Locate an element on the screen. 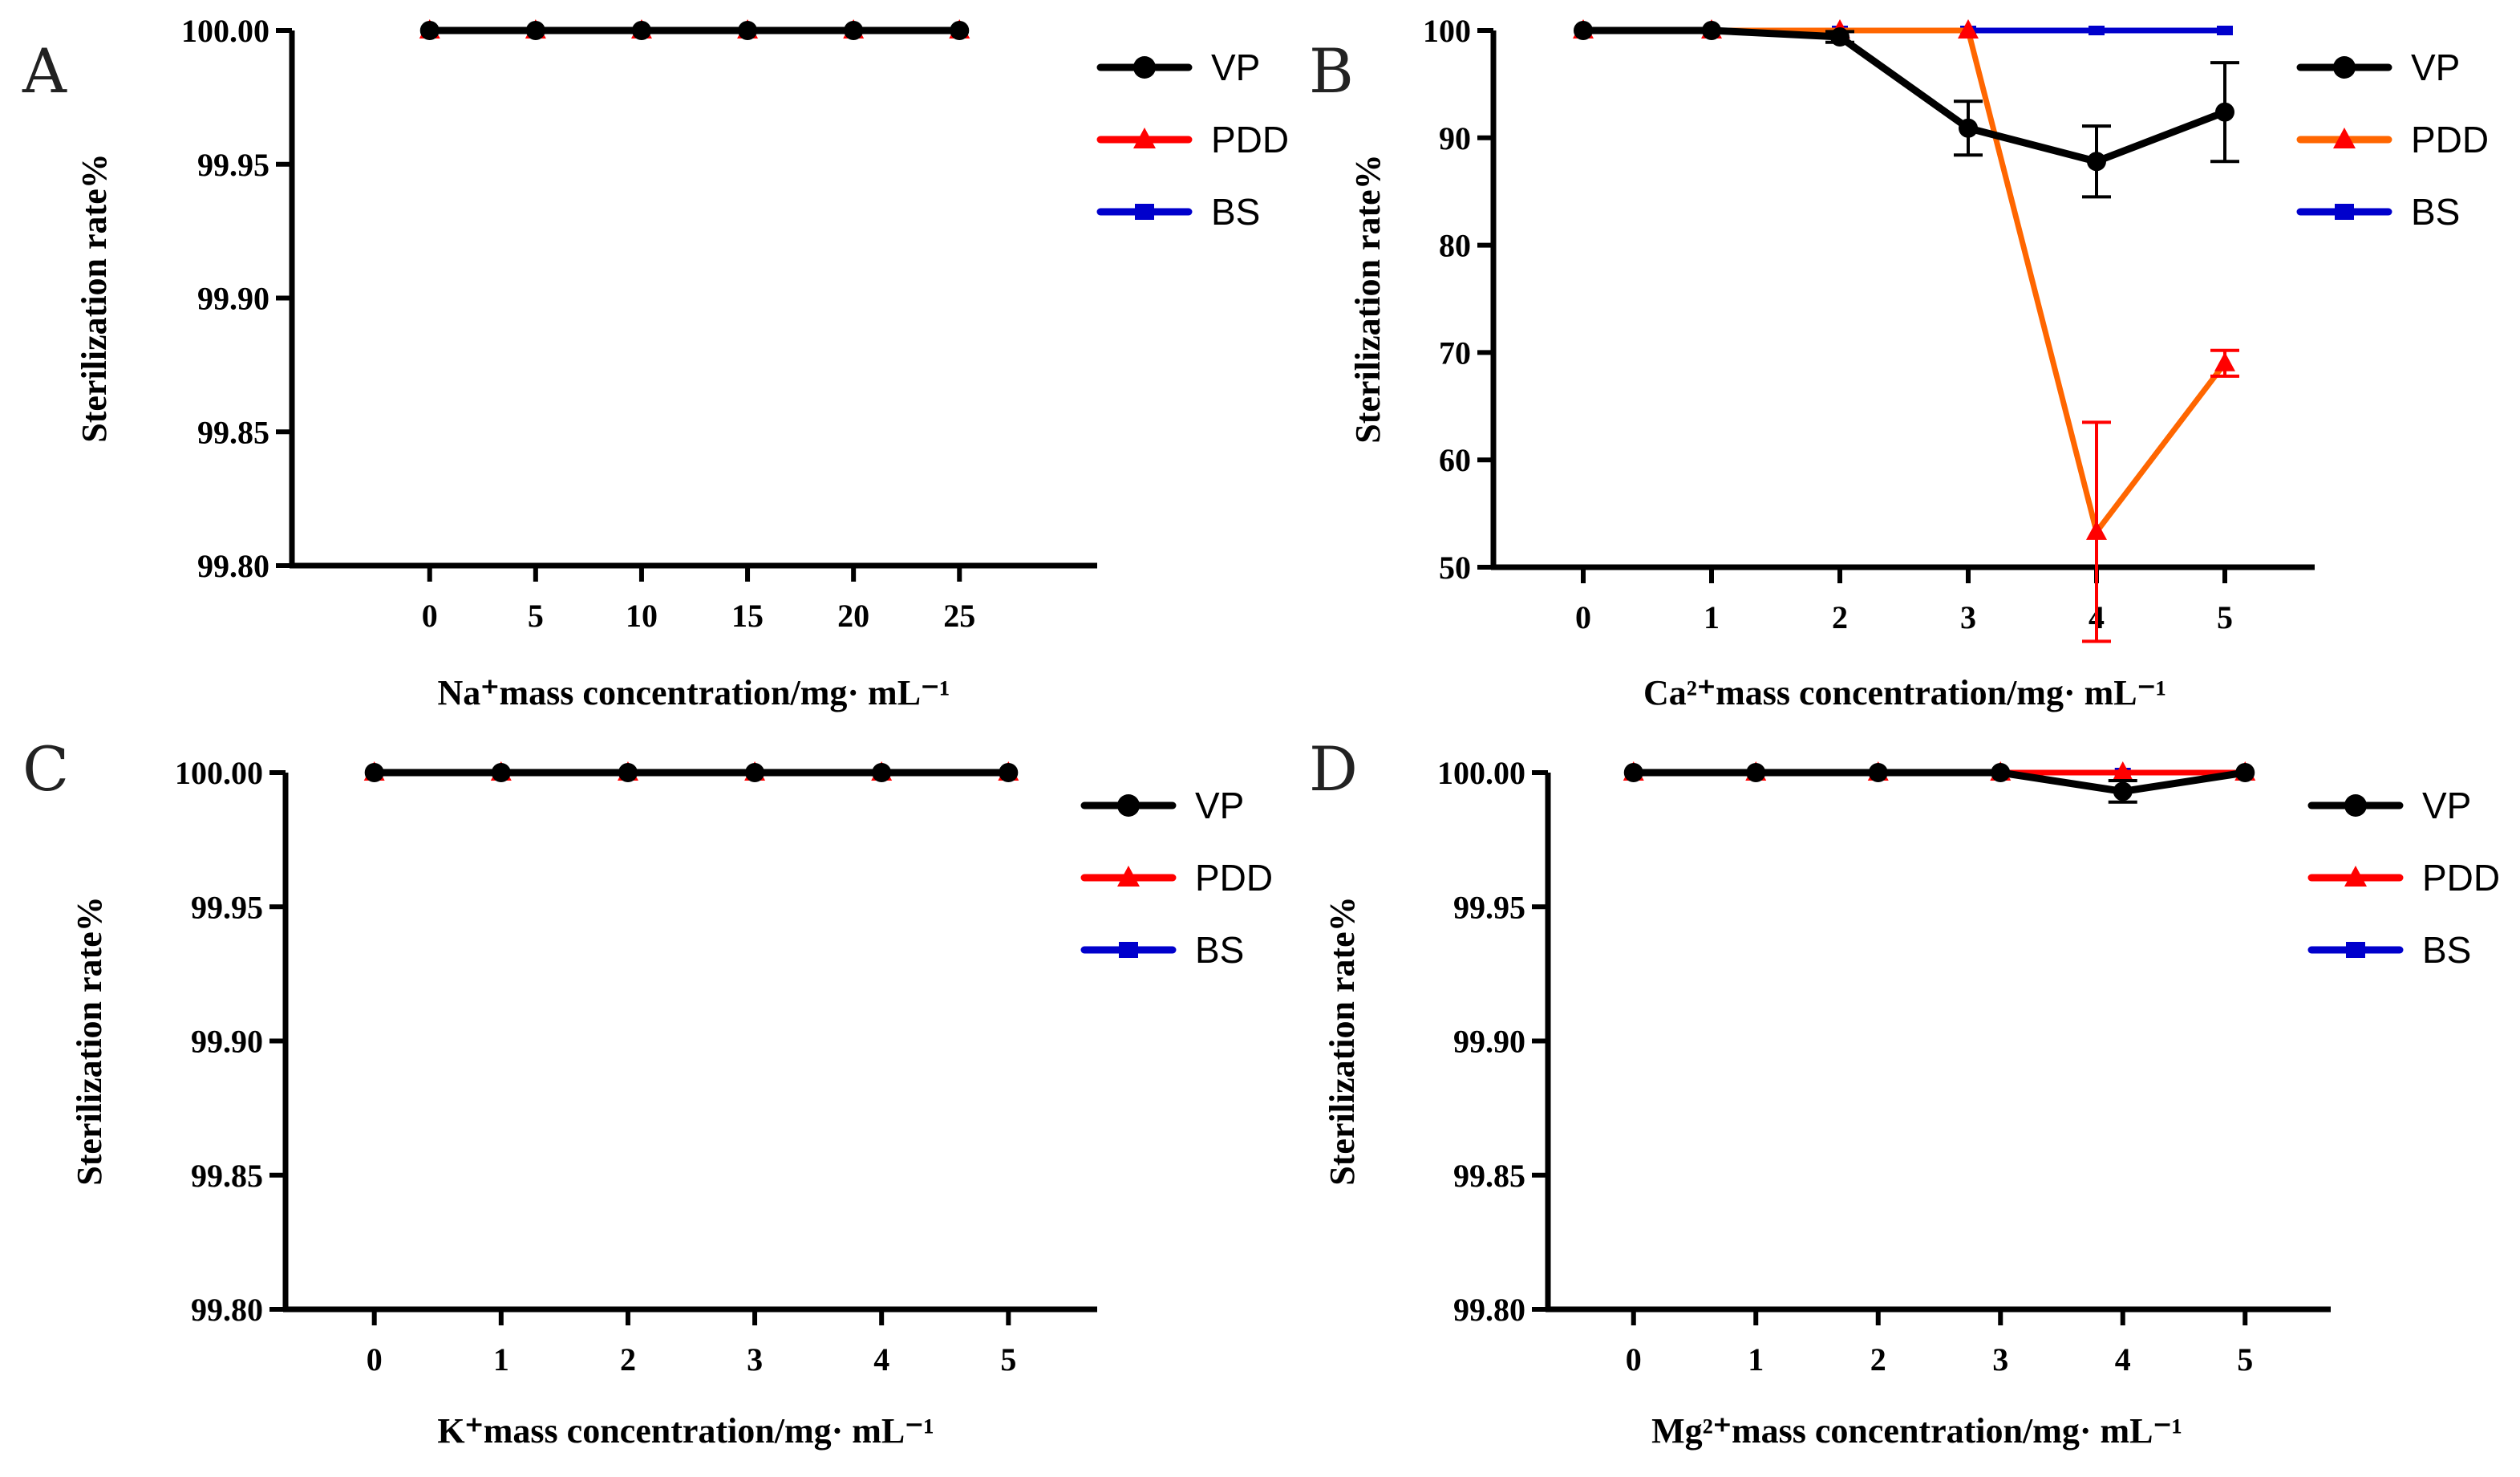  x-axis-label: Ca²⁺mass concentration/mg· mL⁻¹ is located at coordinates (1905, 693).